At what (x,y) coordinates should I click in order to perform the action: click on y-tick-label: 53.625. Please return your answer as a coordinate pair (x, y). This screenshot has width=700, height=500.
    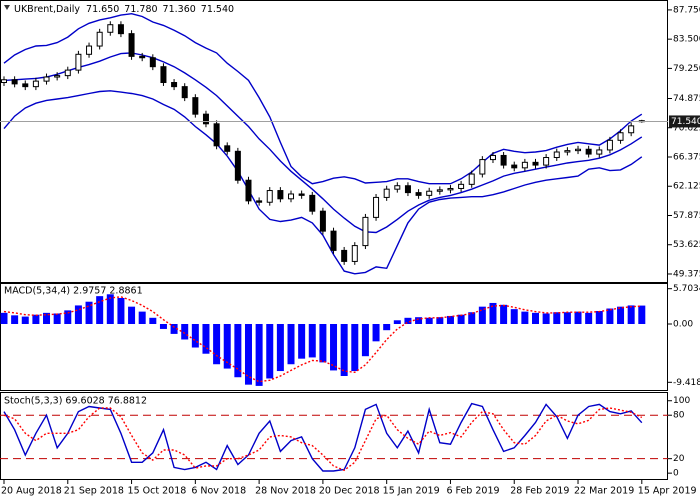
    Looking at the image, I should click on (686, 245).